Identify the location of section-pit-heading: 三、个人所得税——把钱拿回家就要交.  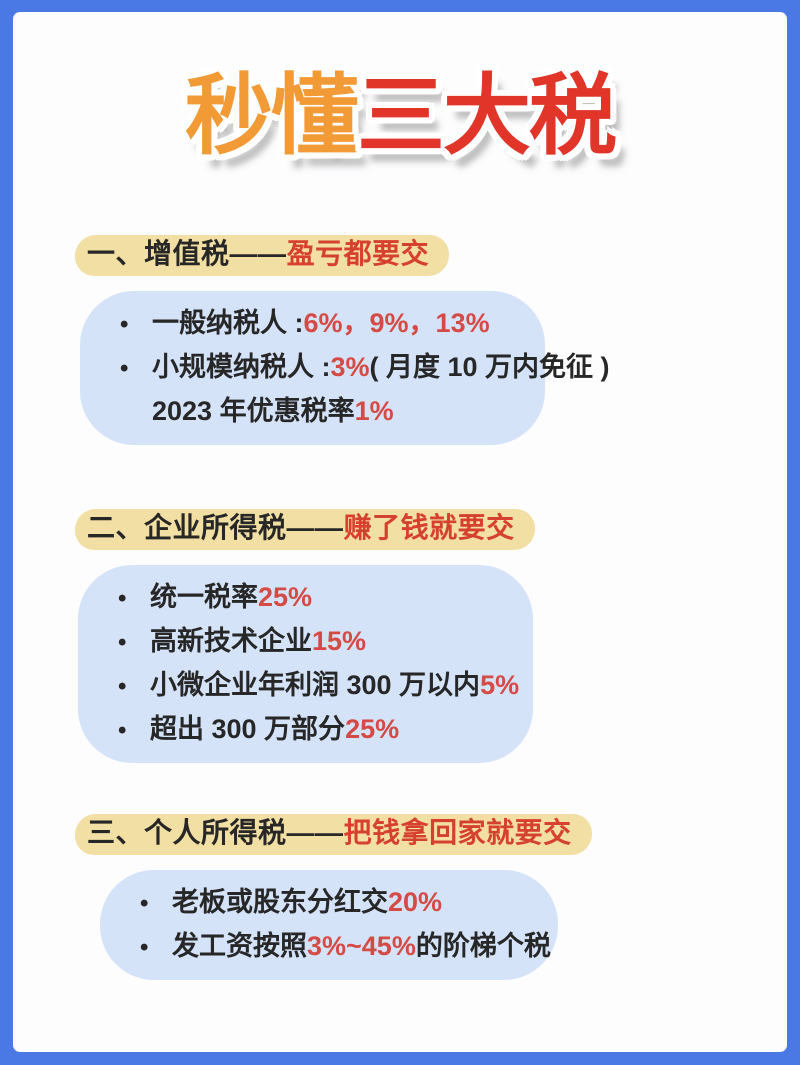
(430, 835).